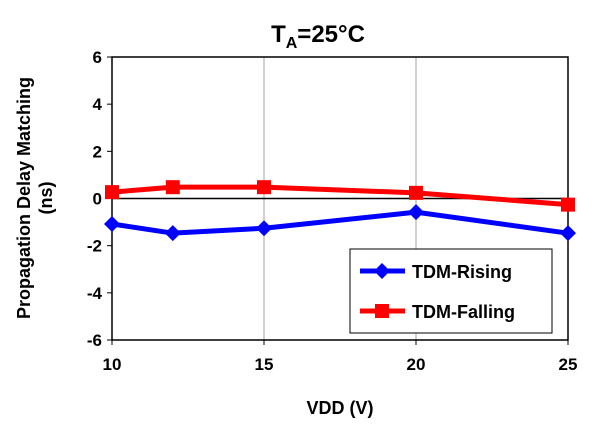 This screenshot has height=438, width=600. What do you see at coordinates (94, 246) in the screenshot?
I see `y-tick-label: -2` at bounding box center [94, 246].